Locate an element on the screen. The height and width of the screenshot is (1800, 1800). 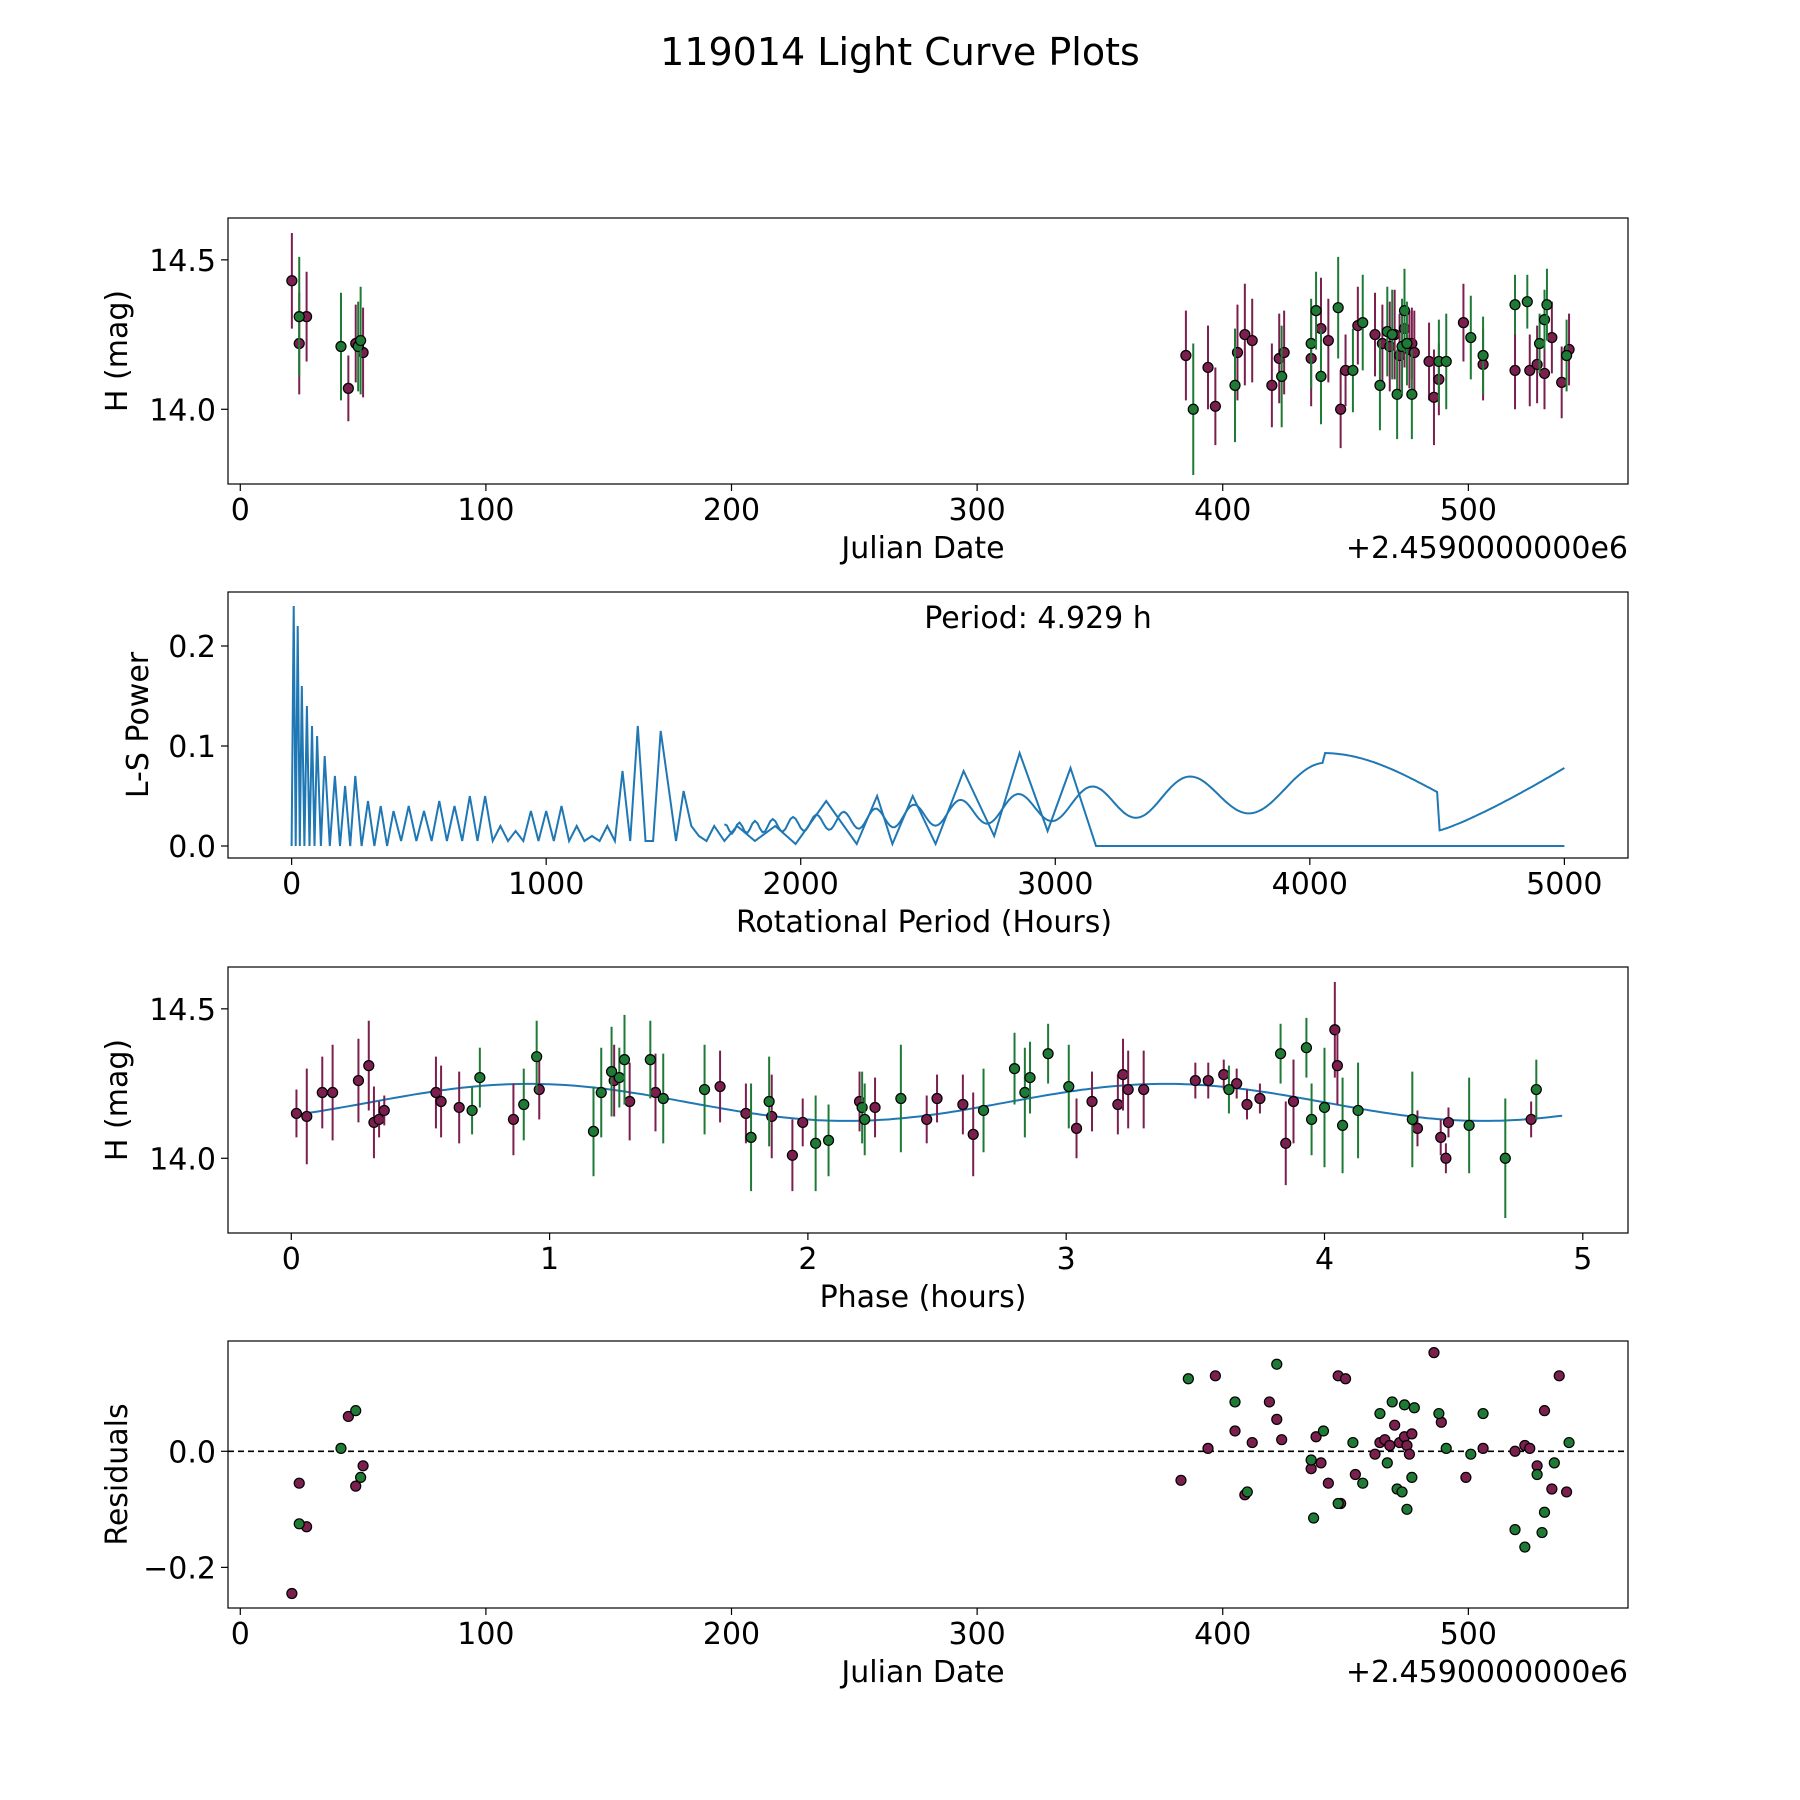
y-axis-label: H (mag) is located at coordinates (117, 351).